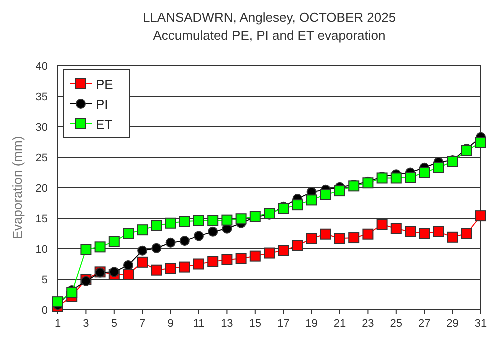  What do you see at coordinates (340, 324) in the screenshot?
I see `x-tick-label: 21` at bounding box center [340, 324].